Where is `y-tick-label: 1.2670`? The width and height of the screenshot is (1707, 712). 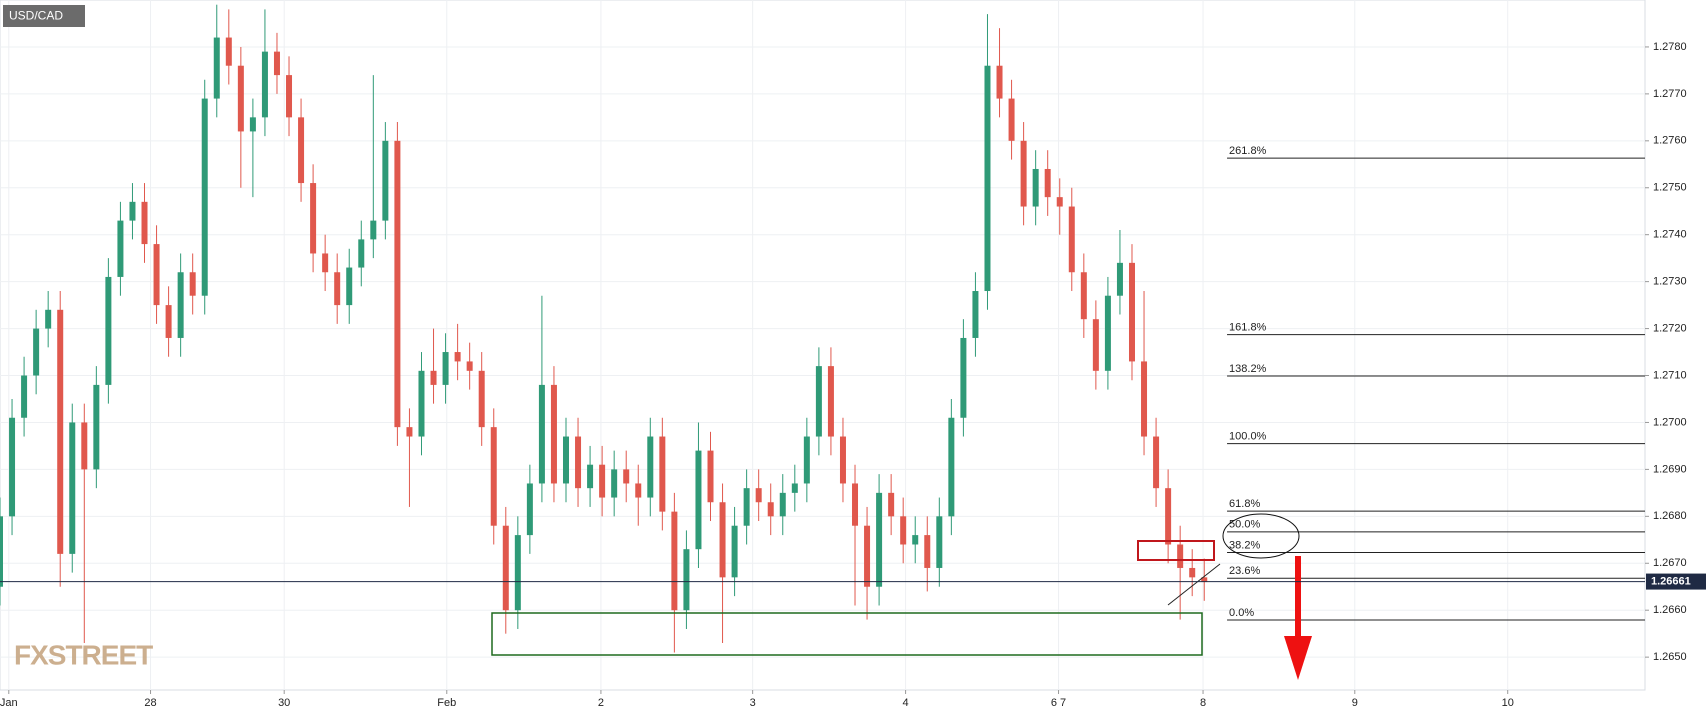
y-tick-label: 1.2670 is located at coordinates (1670, 563).